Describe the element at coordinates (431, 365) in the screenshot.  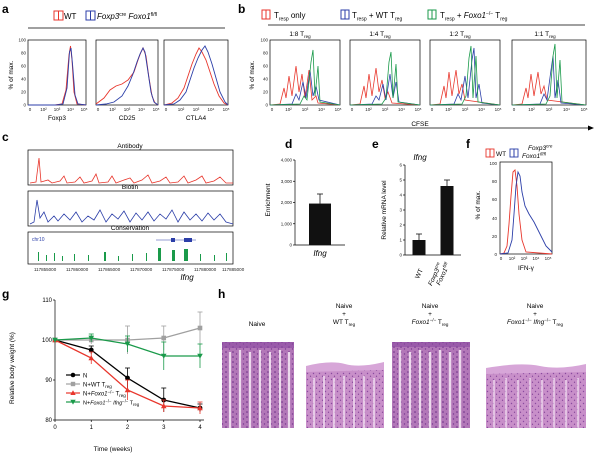
I see `histology-col-3: Naive + Foxo1−/− Treg` at that location.